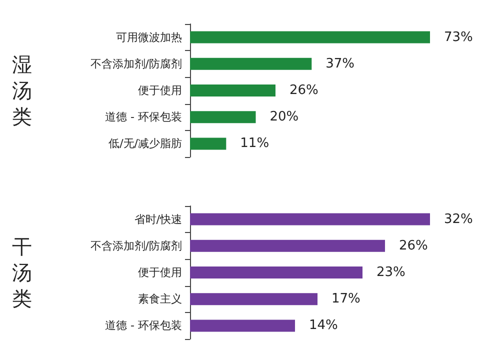 The height and width of the screenshot is (362, 500). What do you see at coordinates (149, 37) in the screenshot?
I see `y-tick-label: 可用微波加热` at bounding box center [149, 37].